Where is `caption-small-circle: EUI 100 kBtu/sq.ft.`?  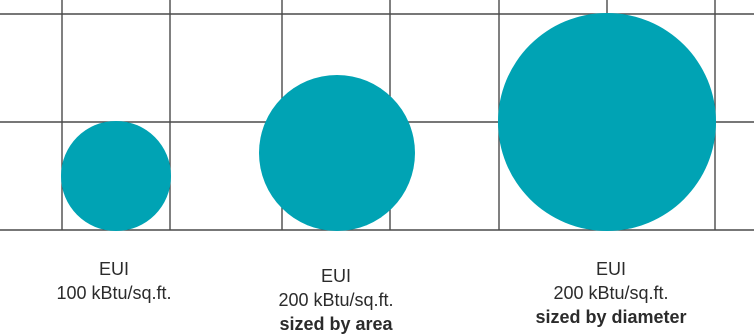 caption-small-circle: EUI 100 kBtu/sq.ft. is located at coordinates (114, 281).